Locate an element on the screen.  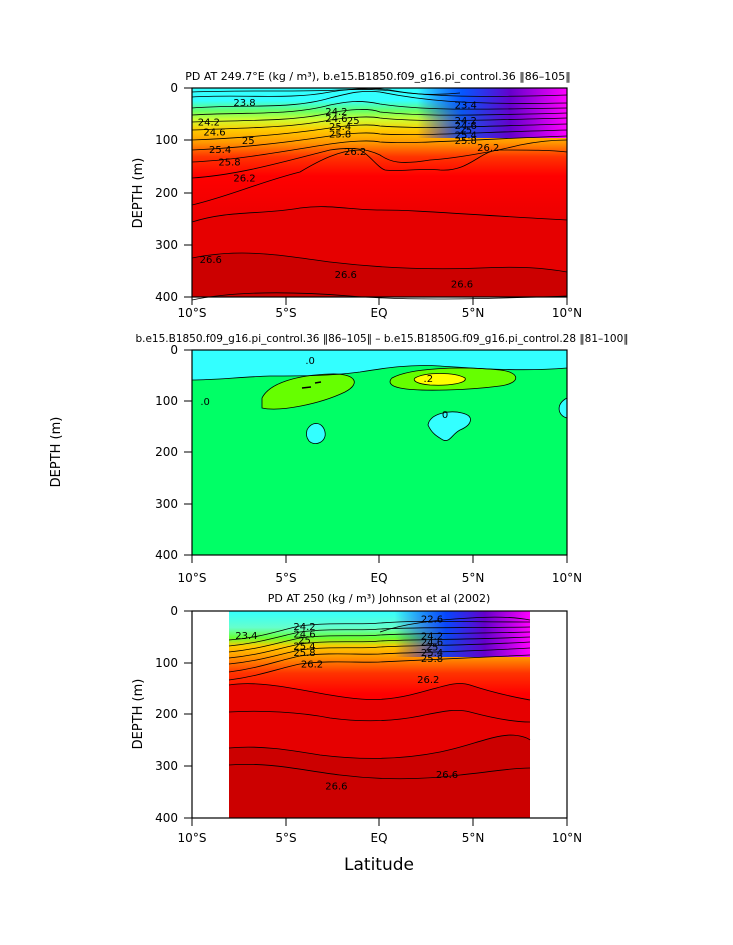
panel-1-x-axis: 10°S 5°S EQ 5°N 10°N is located at coordinates (380, 308).